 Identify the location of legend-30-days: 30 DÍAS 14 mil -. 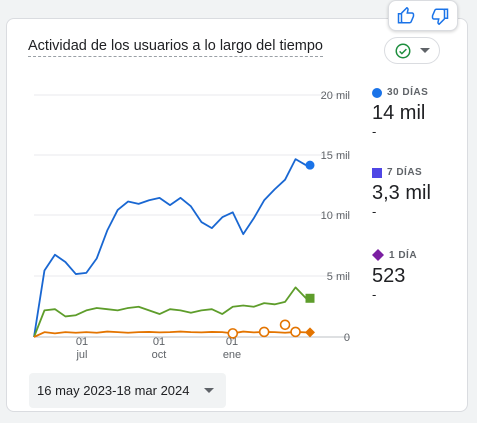
(400, 113).